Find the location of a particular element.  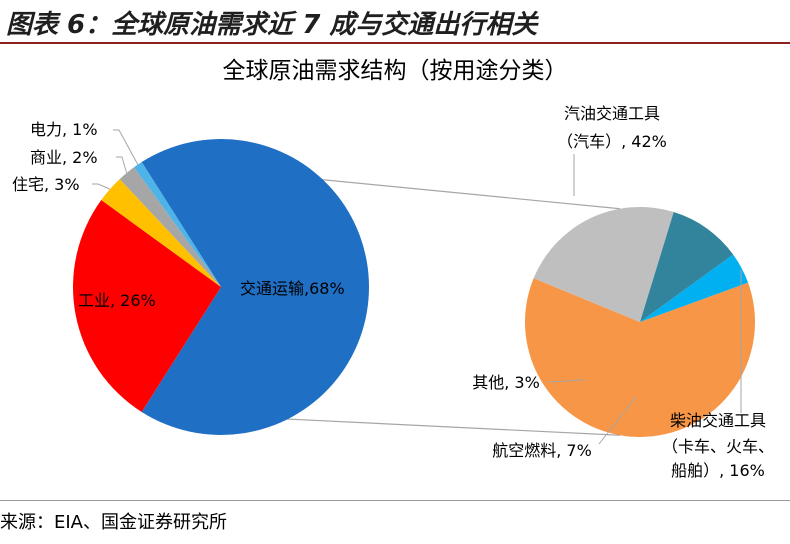

figure-title: 图表 6：全球原油需求近 7 成与交通出行相关 is located at coordinates (272, 25).